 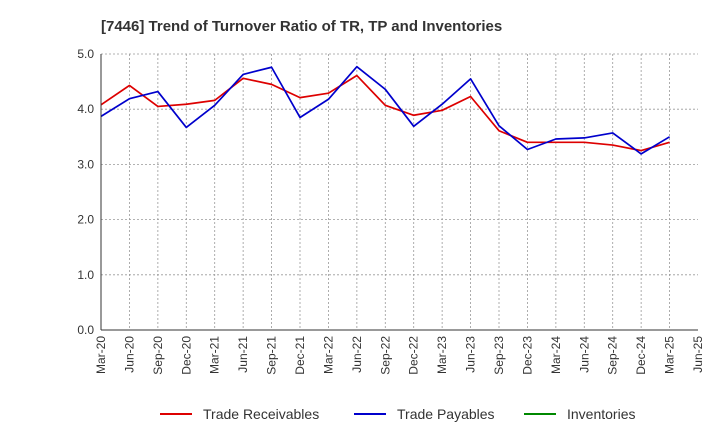 I want to click on y-tick-label: 1.0, so click(x=85, y=275).